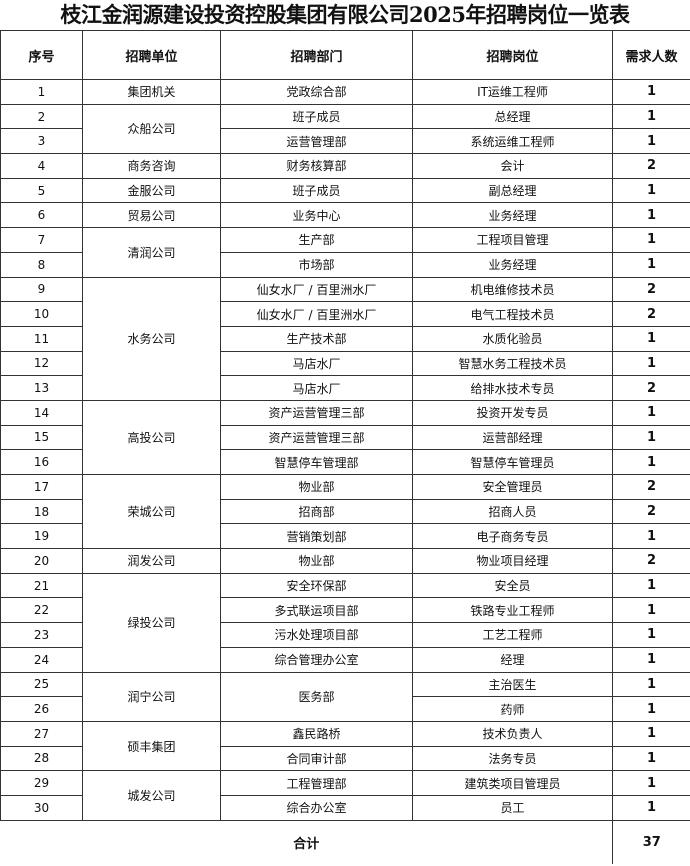 Image resolution: width=690 pixels, height=866 pixels. I want to click on header-row: 序号 招聘单位 招聘部门 招聘岗位 需求人数, so click(345, 55).